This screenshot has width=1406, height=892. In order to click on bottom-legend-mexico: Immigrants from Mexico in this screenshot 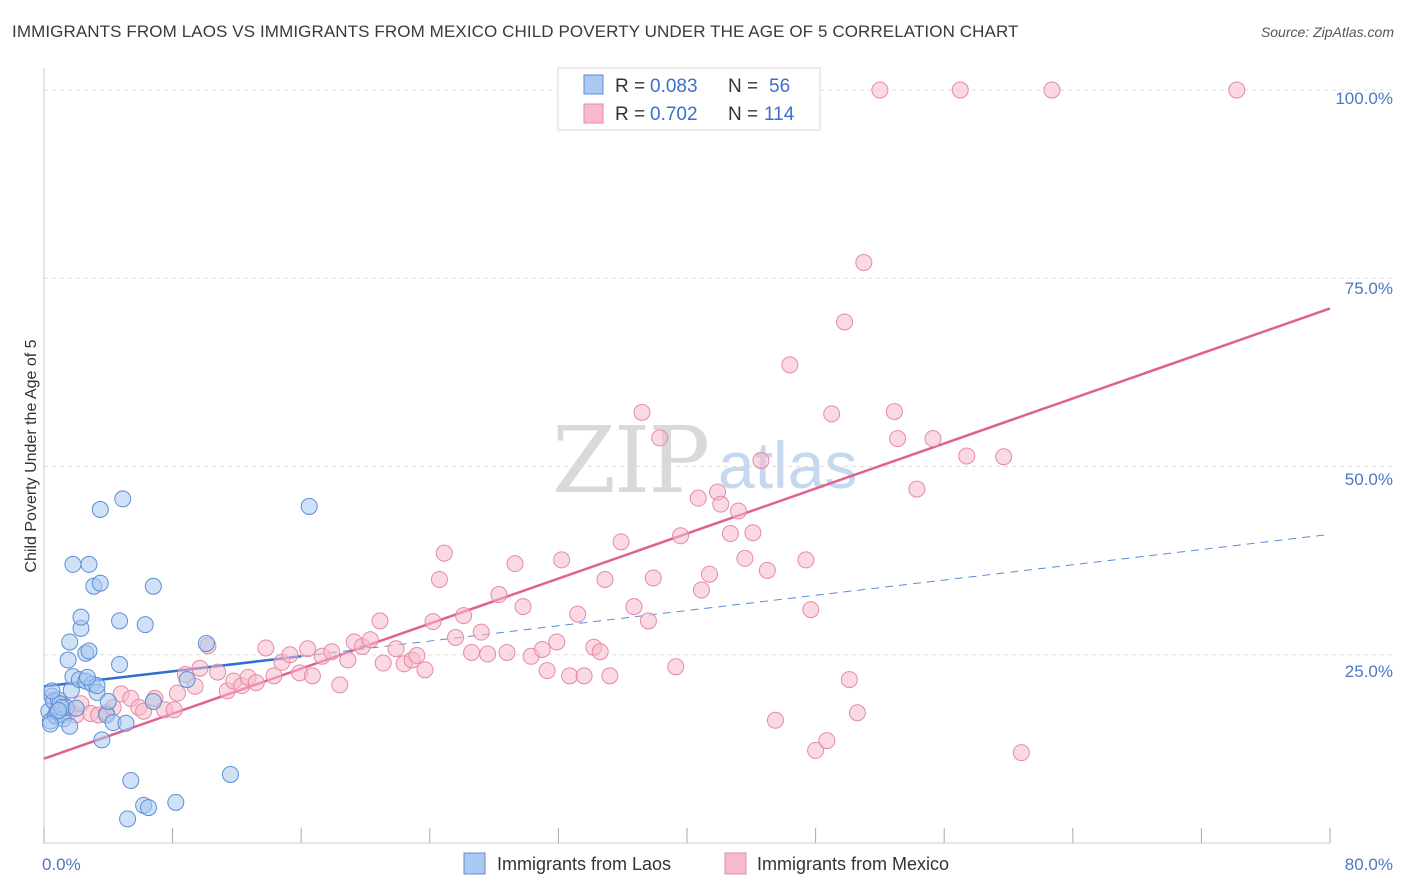, I will do `click(853, 864)`.